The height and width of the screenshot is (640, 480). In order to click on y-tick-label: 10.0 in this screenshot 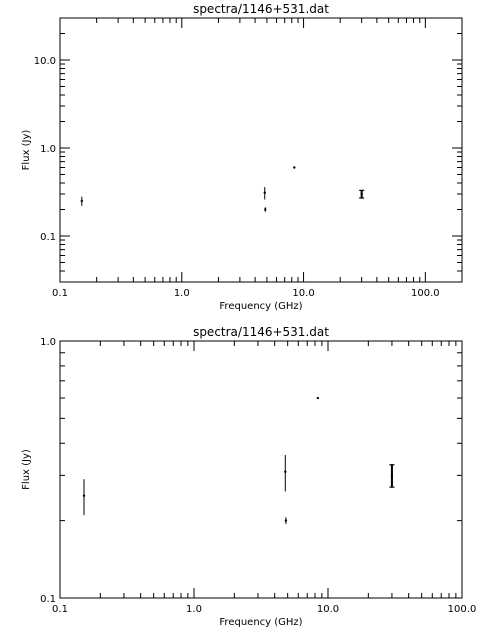, I will do `click(45, 61)`.